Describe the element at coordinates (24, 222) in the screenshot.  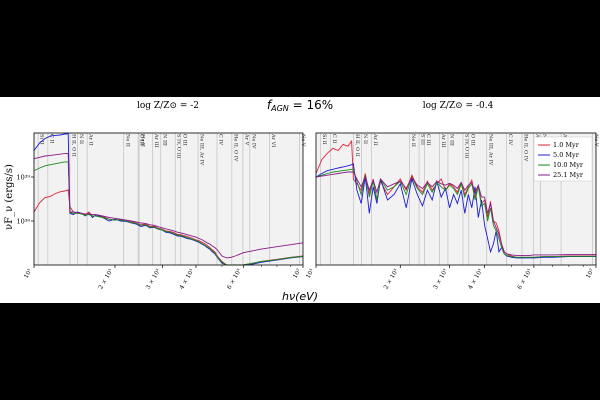
I see `y-tick-label: 10³⁸` at that location.